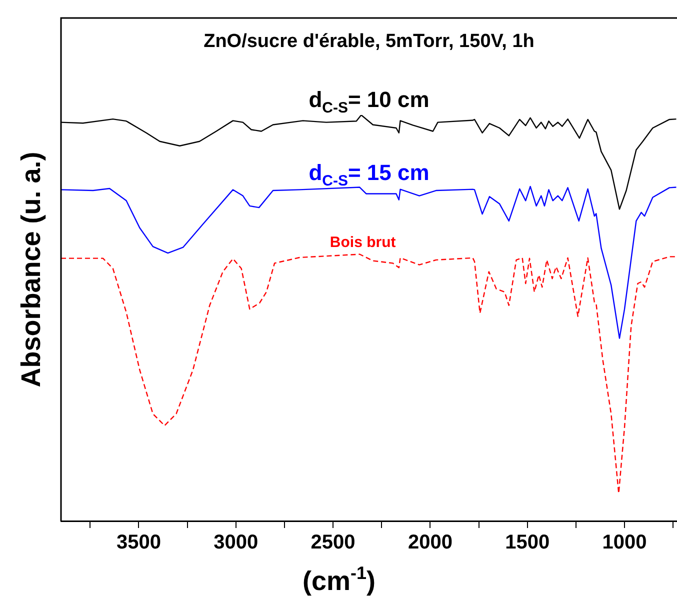  What do you see at coordinates (527, 543) in the screenshot?
I see `x-tick-label: 1500` at bounding box center [527, 543].